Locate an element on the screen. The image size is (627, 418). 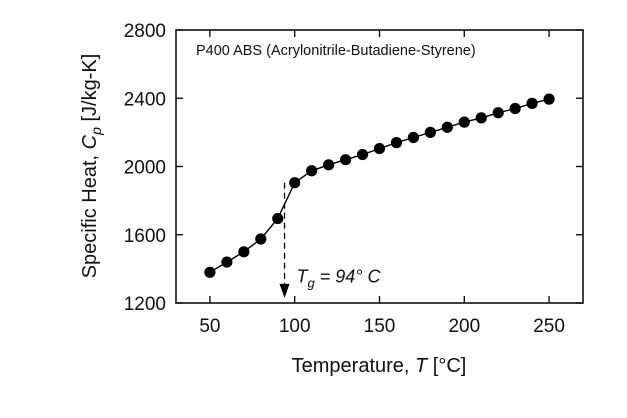
x-axis-title-symbol: T is located at coordinates (422, 366).